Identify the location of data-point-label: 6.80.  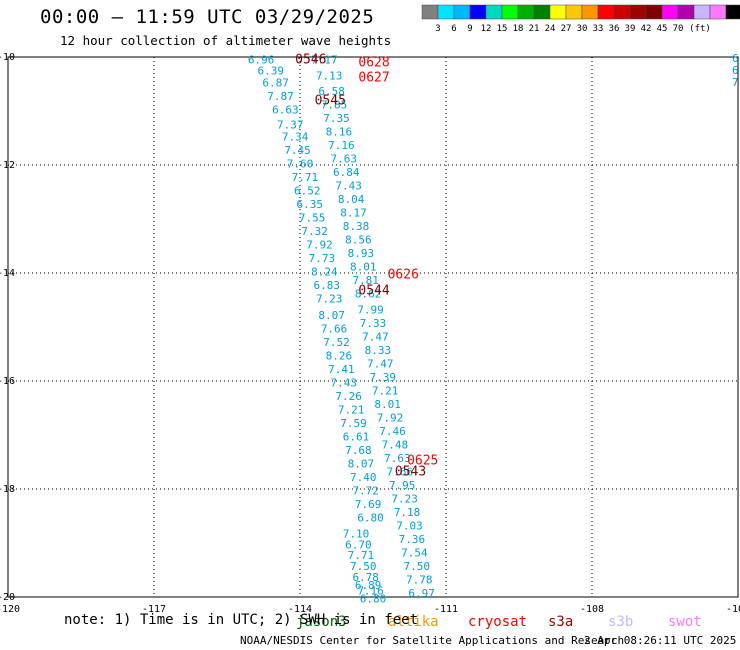
(370, 517).